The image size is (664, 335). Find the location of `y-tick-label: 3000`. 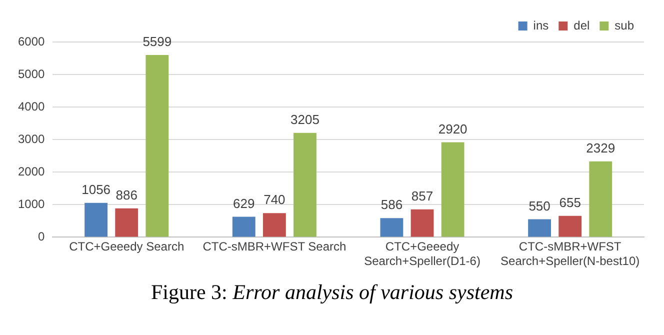

y-tick-label: 3000 is located at coordinates (32, 139).